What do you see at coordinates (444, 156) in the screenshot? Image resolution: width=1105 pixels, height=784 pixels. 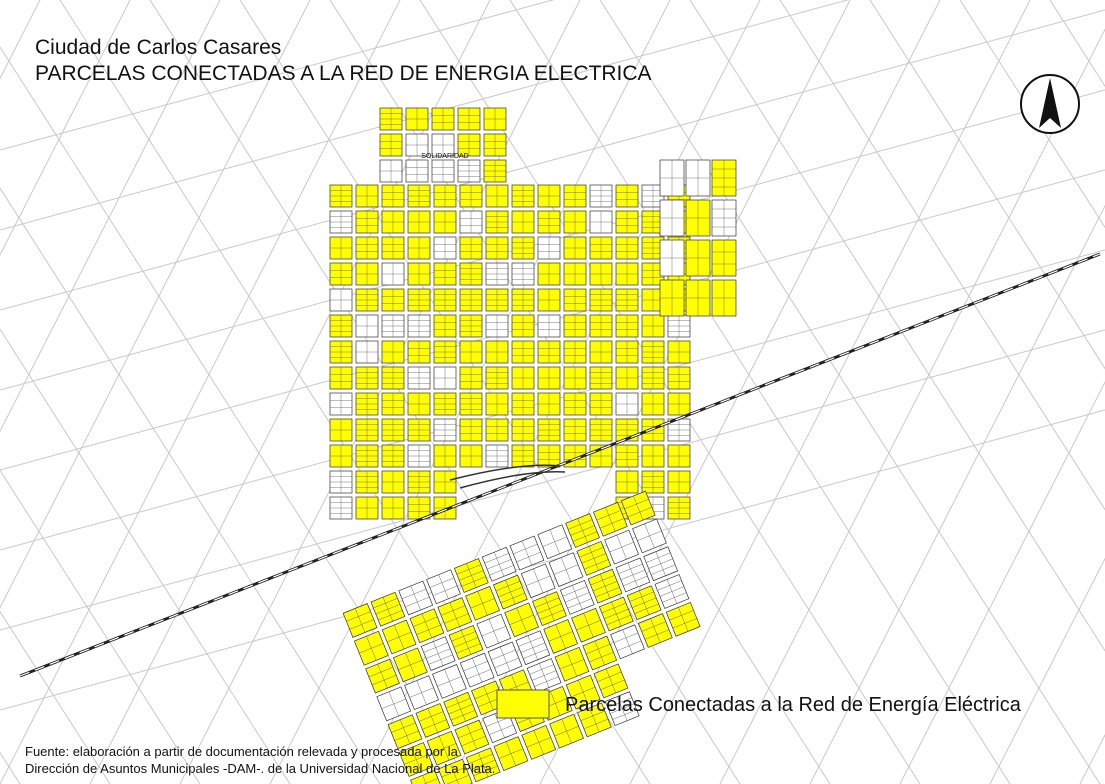 I see `place-label: SOLIDARIDAD` at bounding box center [444, 156].